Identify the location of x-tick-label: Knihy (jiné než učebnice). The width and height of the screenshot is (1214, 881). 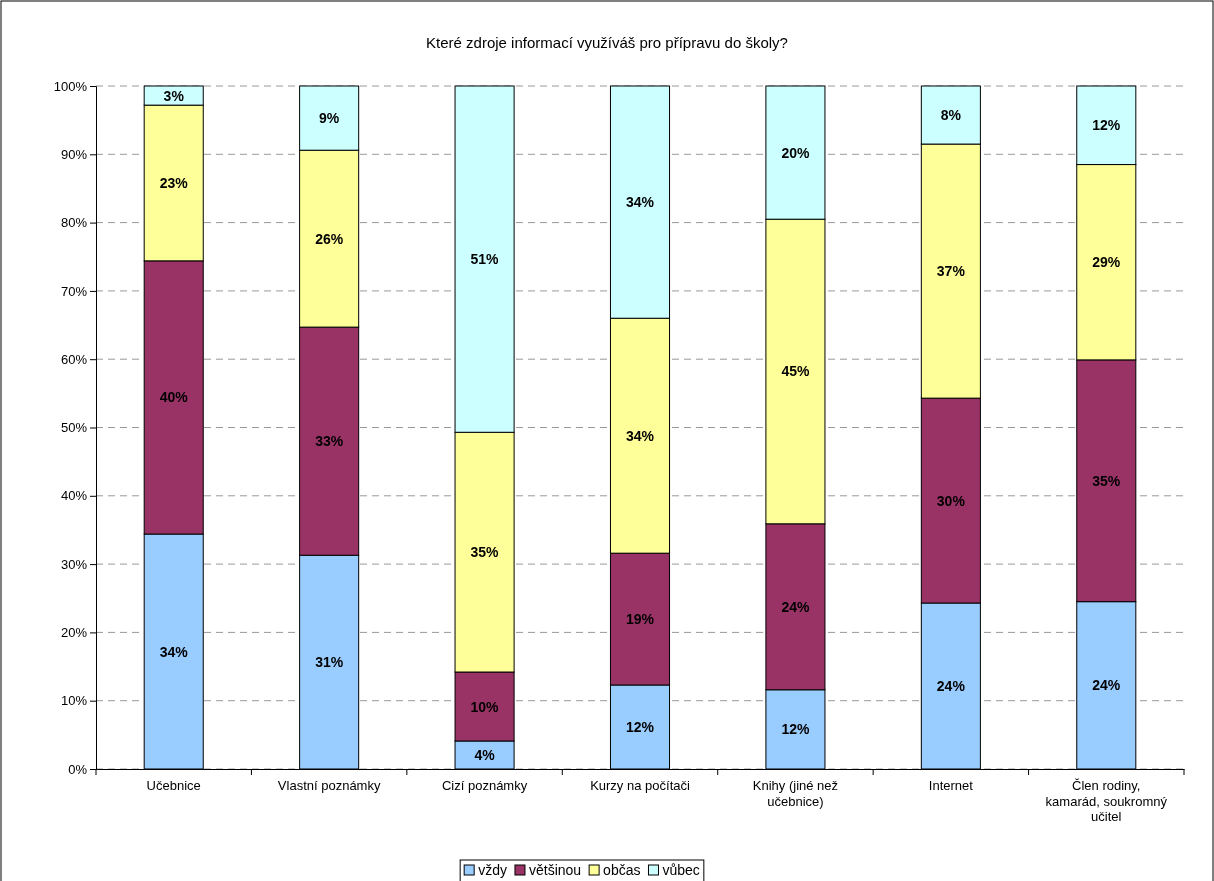
(795, 793).